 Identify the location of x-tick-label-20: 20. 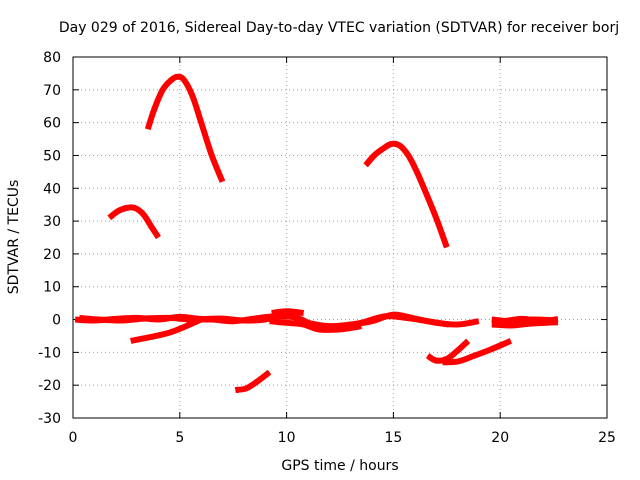
(500, 438).